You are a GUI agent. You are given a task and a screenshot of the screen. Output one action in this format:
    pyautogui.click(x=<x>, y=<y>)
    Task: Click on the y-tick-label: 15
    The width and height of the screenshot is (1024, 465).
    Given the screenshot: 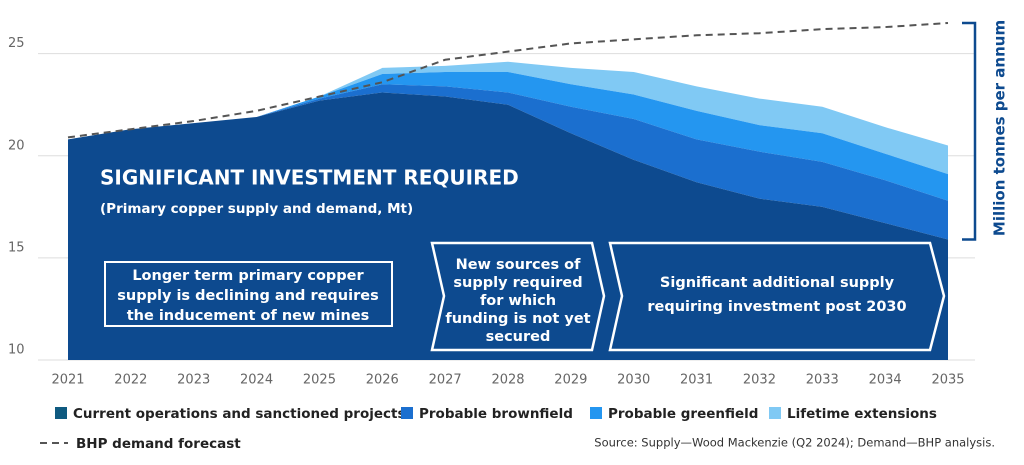 What is the action you would take?
    pyautogui.click(x=16, y=247)
    